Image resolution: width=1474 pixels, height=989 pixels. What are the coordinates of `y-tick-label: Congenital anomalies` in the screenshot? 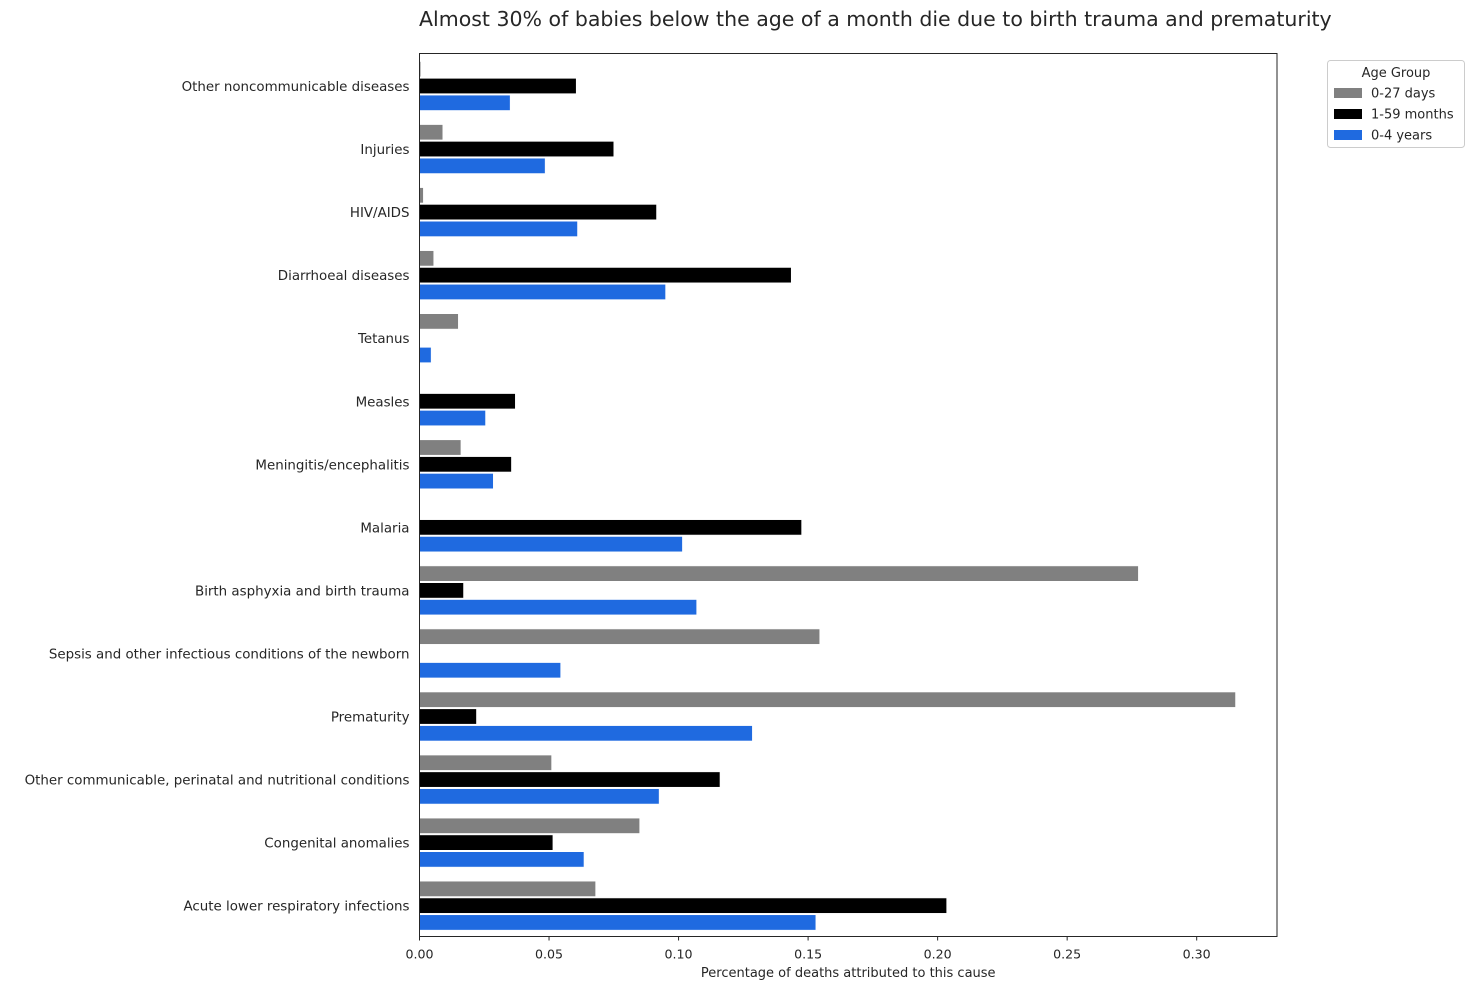 It's located at (336, 844).